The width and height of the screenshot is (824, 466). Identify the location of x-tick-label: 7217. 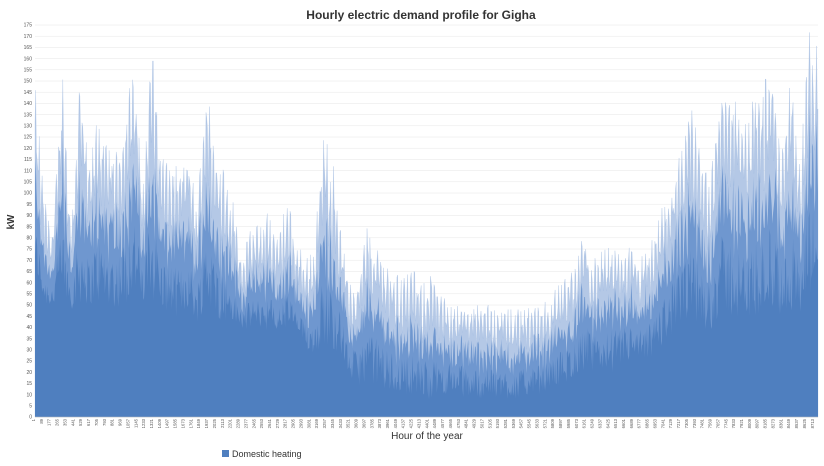
(678, 423).